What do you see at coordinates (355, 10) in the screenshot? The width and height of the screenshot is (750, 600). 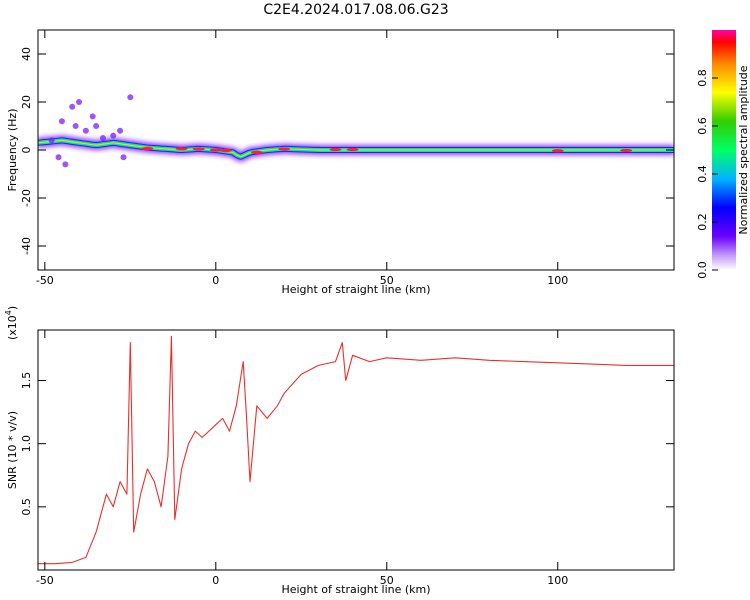 I see `chart-title: C2E4.2024.017.08.06.G23` at bounding box center [355, 10].